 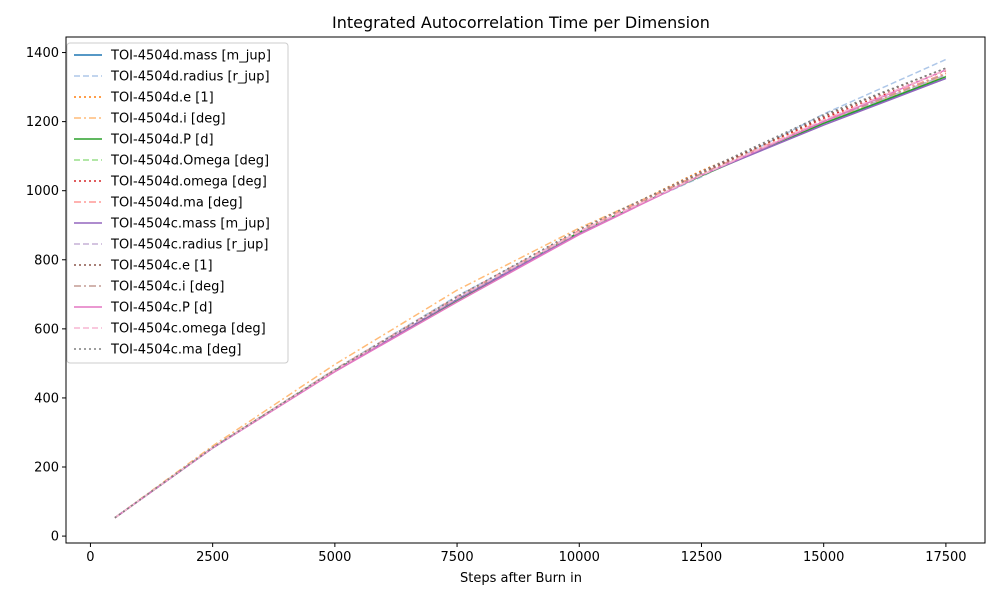 What do you see at coordinates (42, 53) in the screenshot?
I see `y-tick-label: 1400` at bounding box center [42, 53].